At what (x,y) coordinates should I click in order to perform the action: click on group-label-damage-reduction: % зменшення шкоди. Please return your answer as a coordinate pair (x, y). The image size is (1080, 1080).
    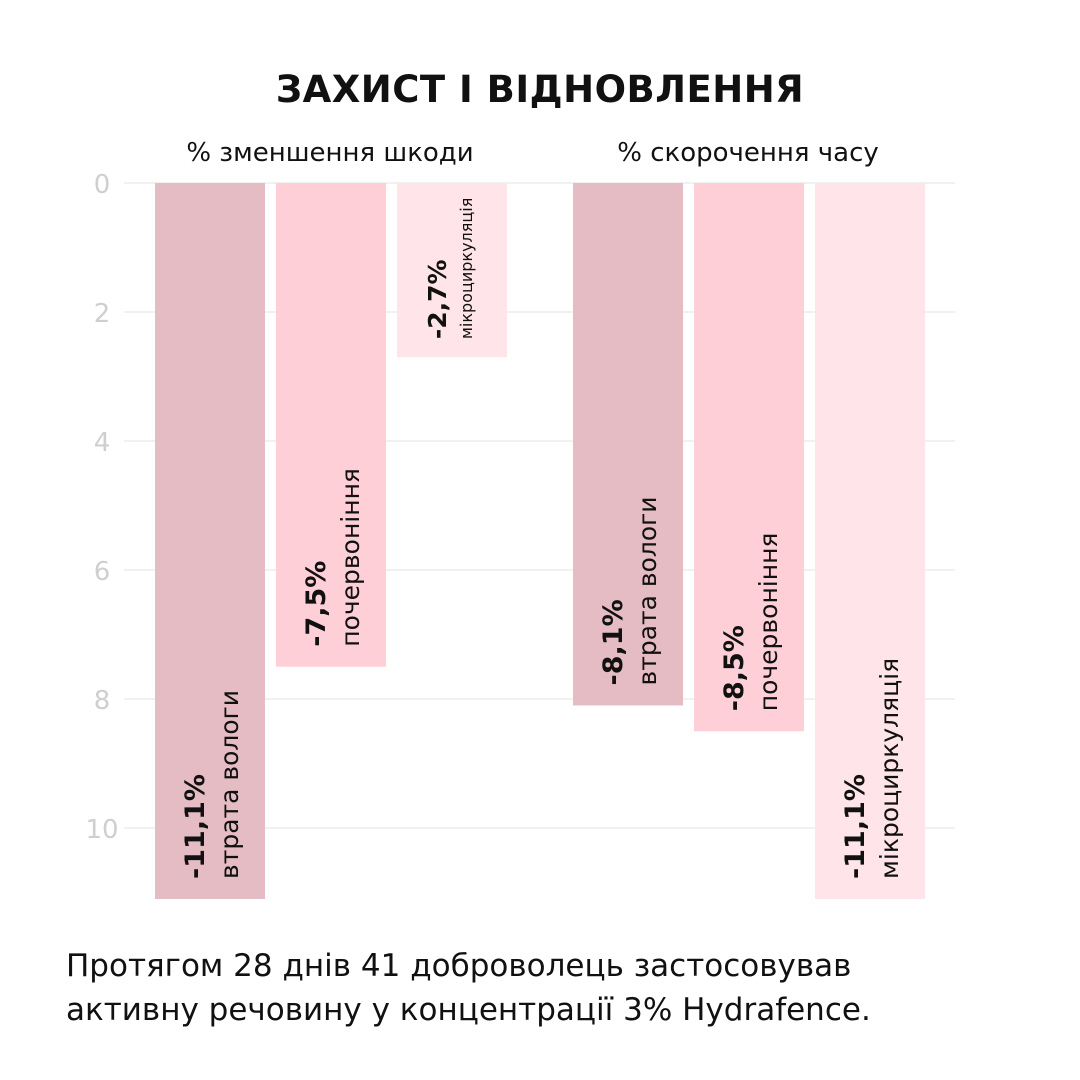
    Looking at the image, I should click on (330, 153).